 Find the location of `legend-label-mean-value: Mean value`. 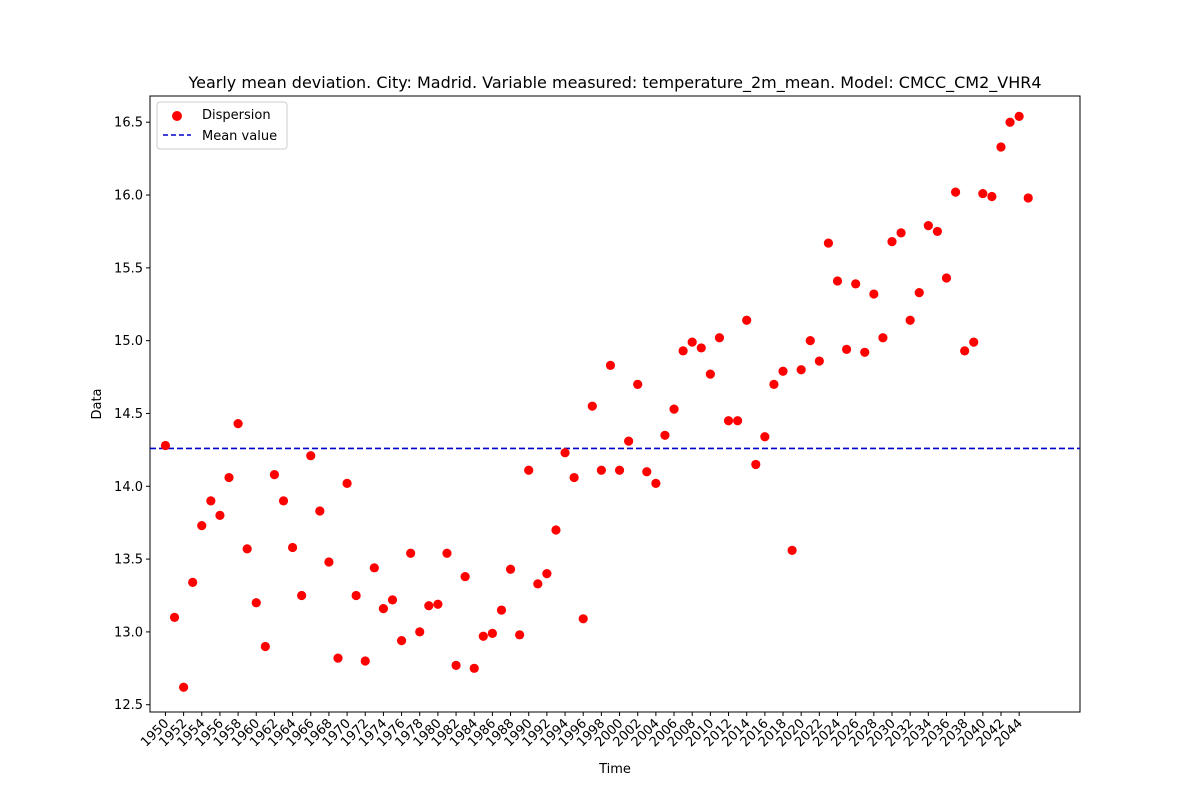

legend-label-mean-value: Mean value is located at coordinates (239, 136).